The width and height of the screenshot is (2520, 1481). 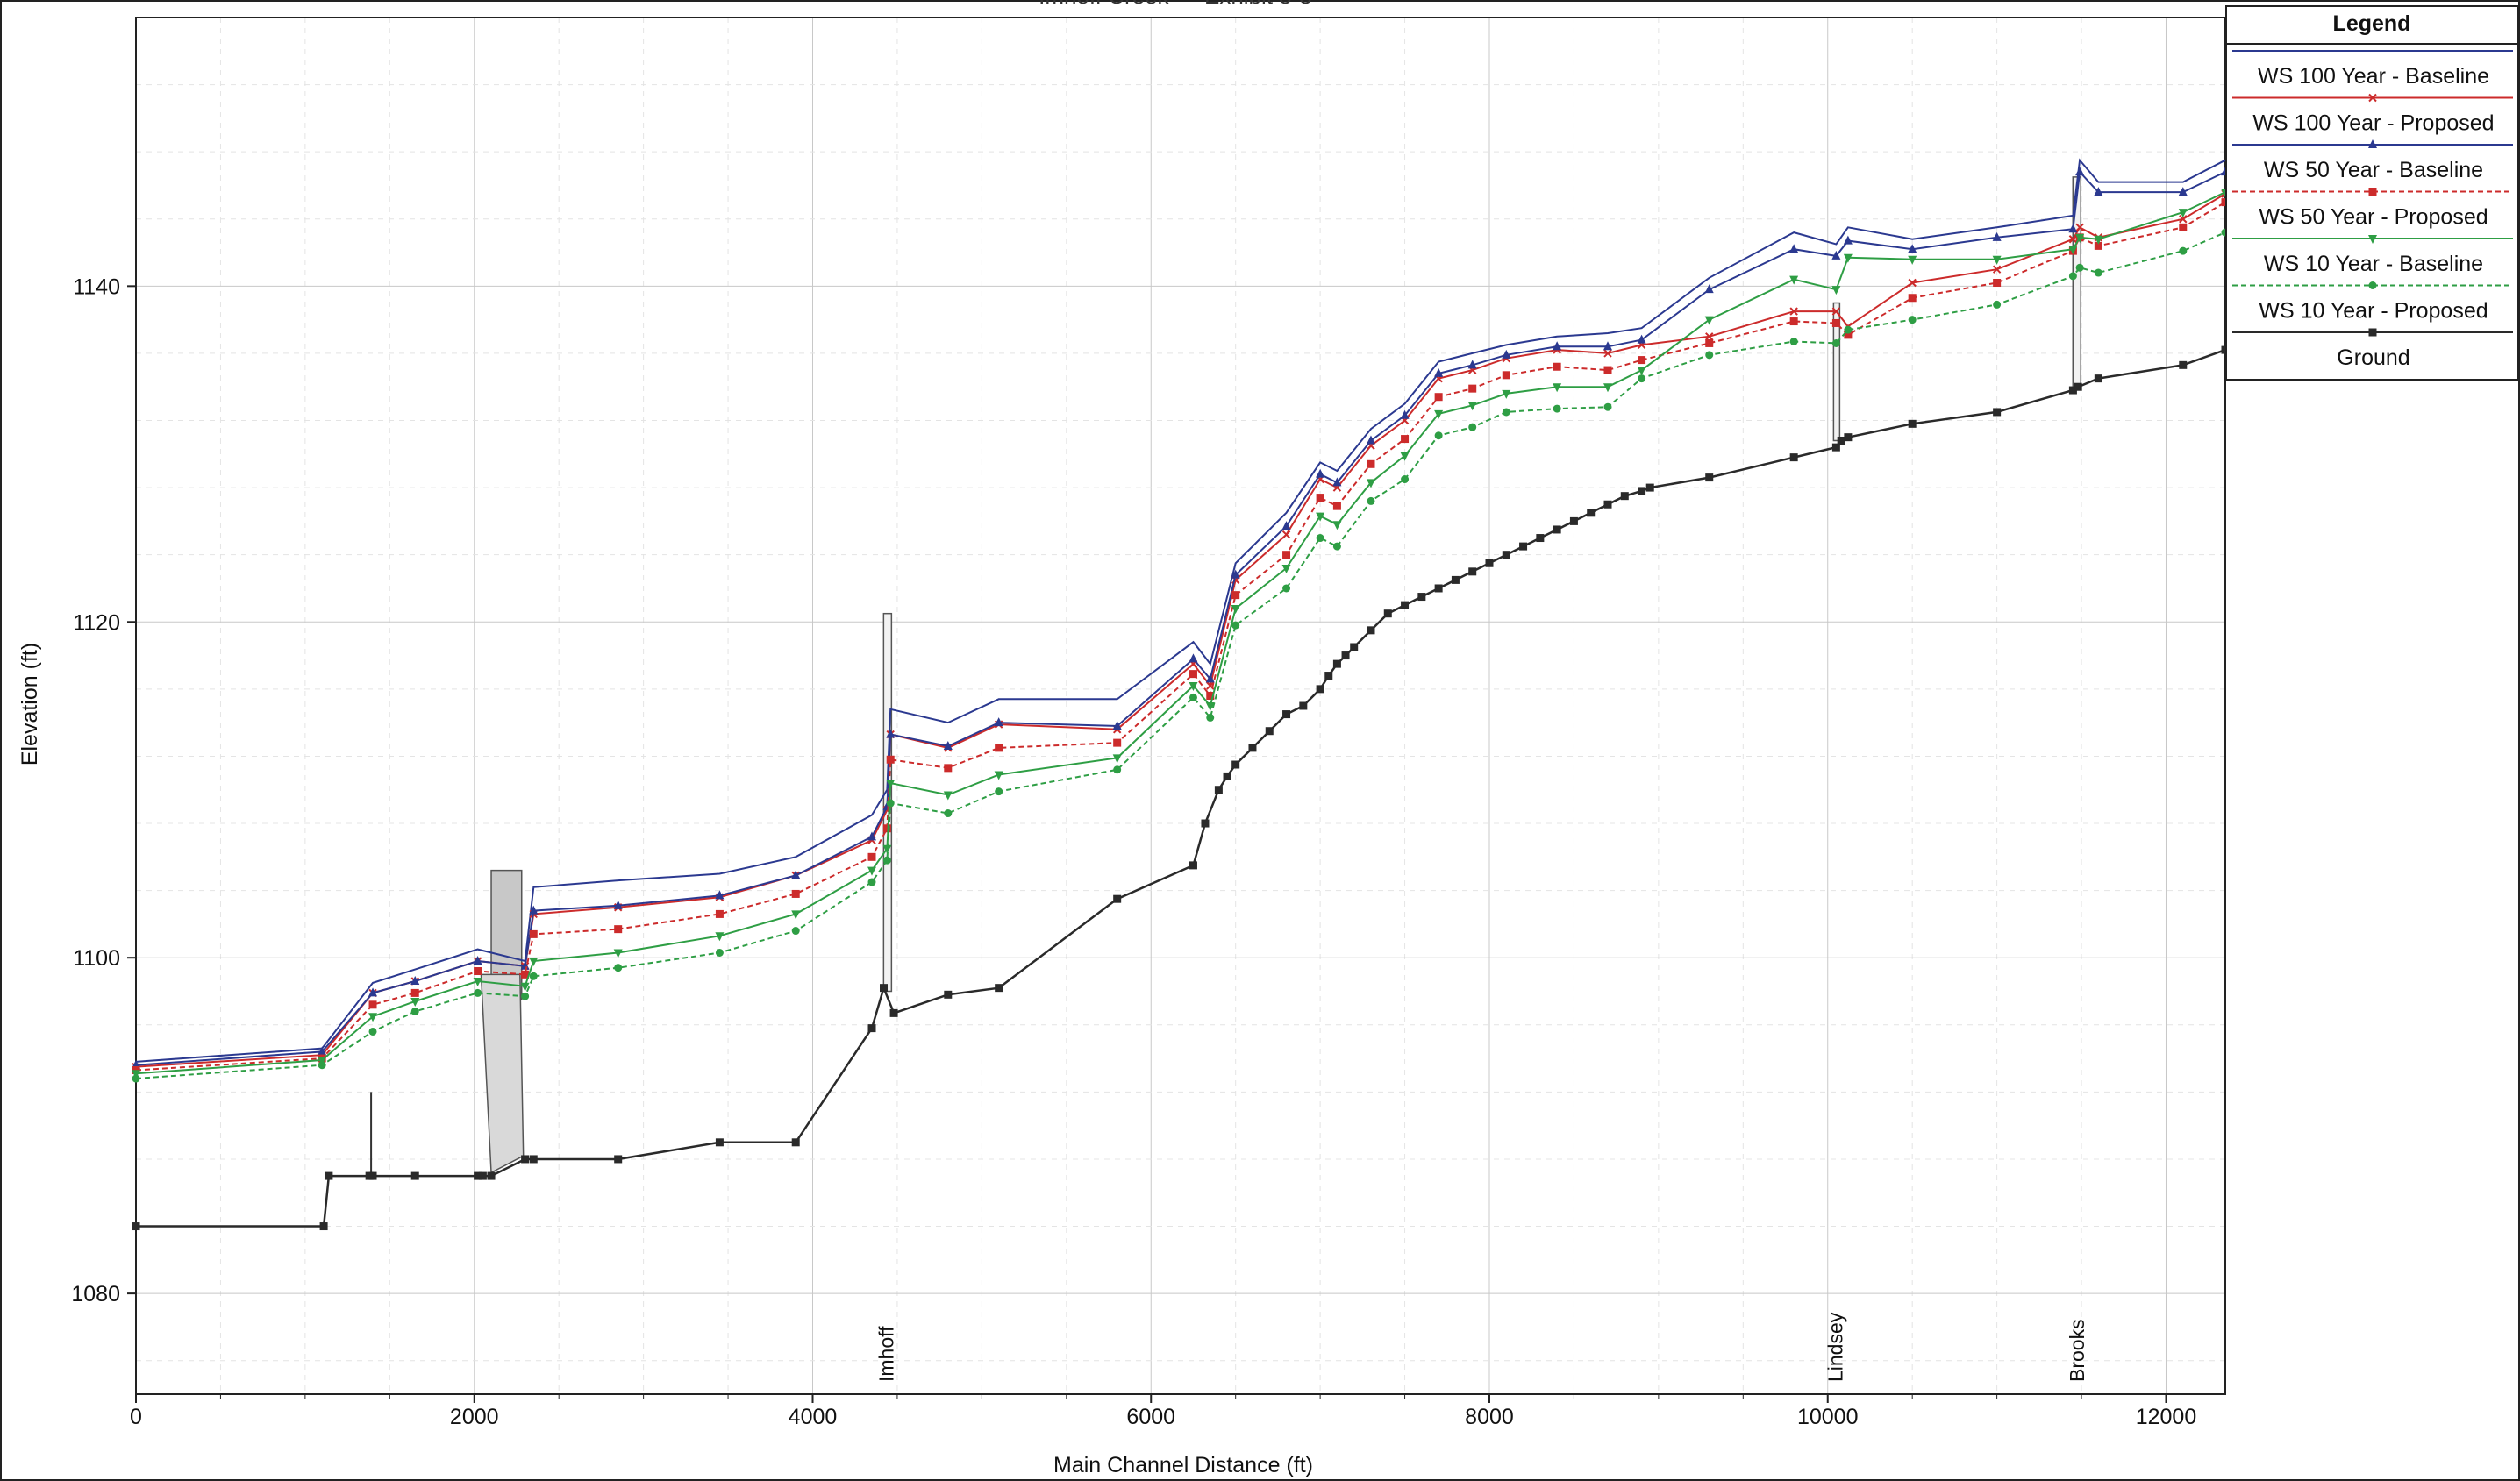 What do you see at coordinates (2372, 255) in the screenshot?
I see `legend-item: WS 10 Year - Baseline` at bounding box center [2372, 255].